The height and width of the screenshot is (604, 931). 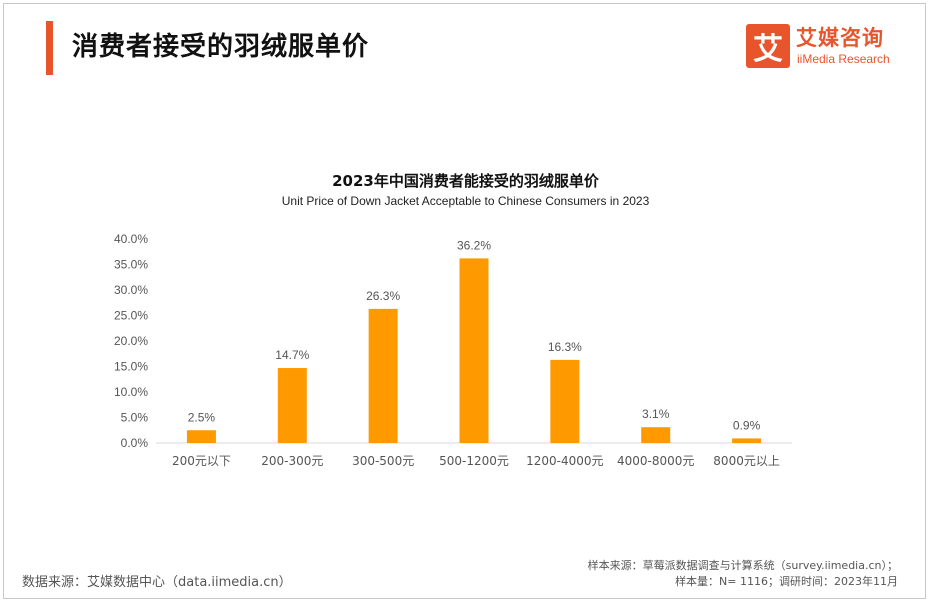 I want to click on iimedia-logo: 艾 艾媒咨询 iiMedia Research, so click(x=821, y=49).